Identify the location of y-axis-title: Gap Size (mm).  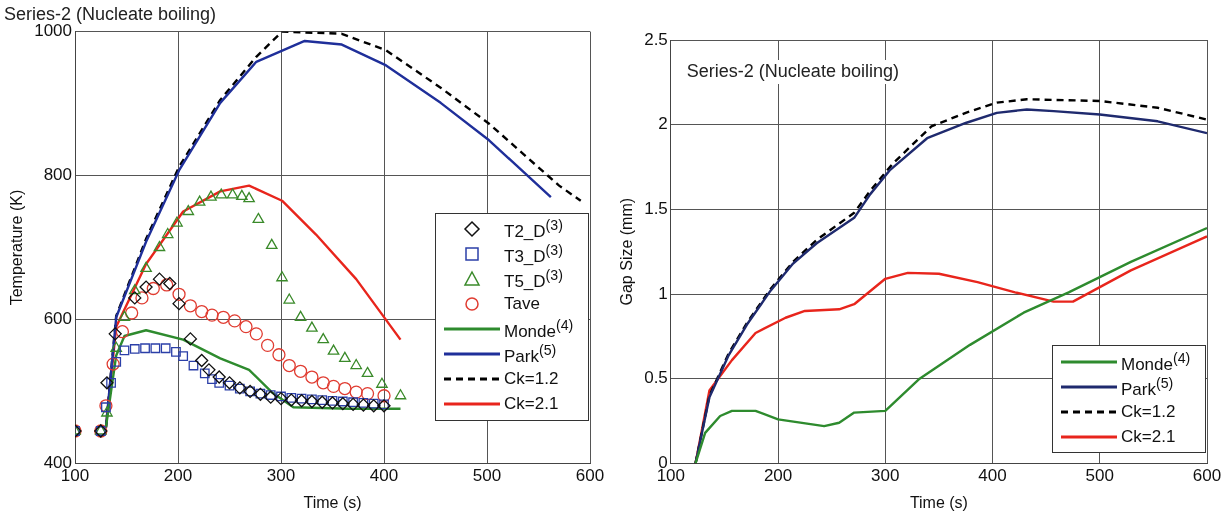
(627, 251).